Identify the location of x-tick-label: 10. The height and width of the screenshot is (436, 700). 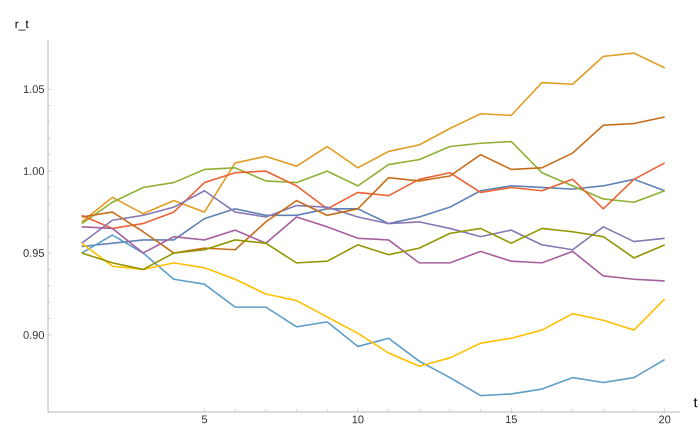
(358, 420).